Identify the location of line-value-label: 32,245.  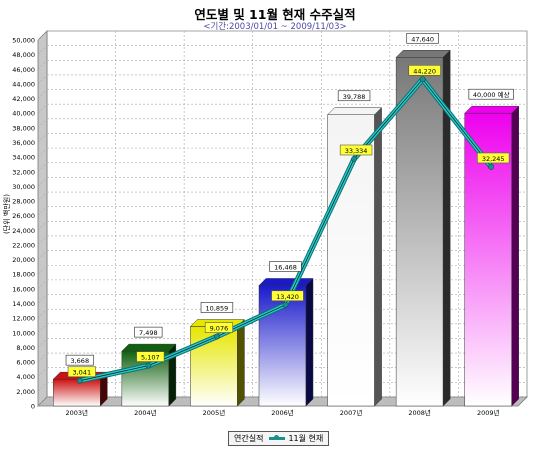
(493, 159).